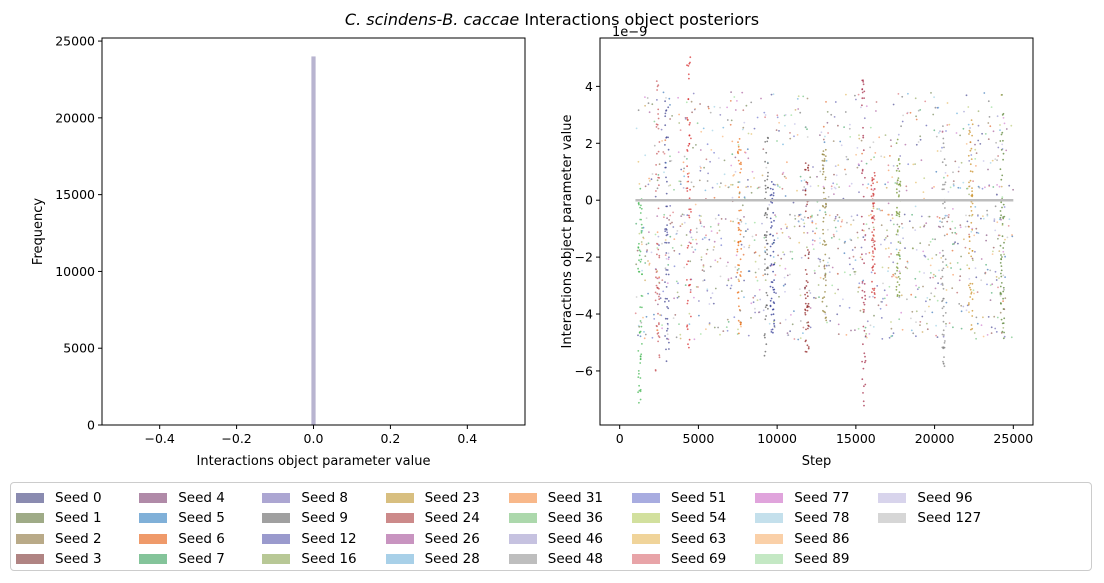  What do you see at coordinates (78, 497) in the screenshot?
I see `legend-label: Seed 0` at bounding box center [78, 497].